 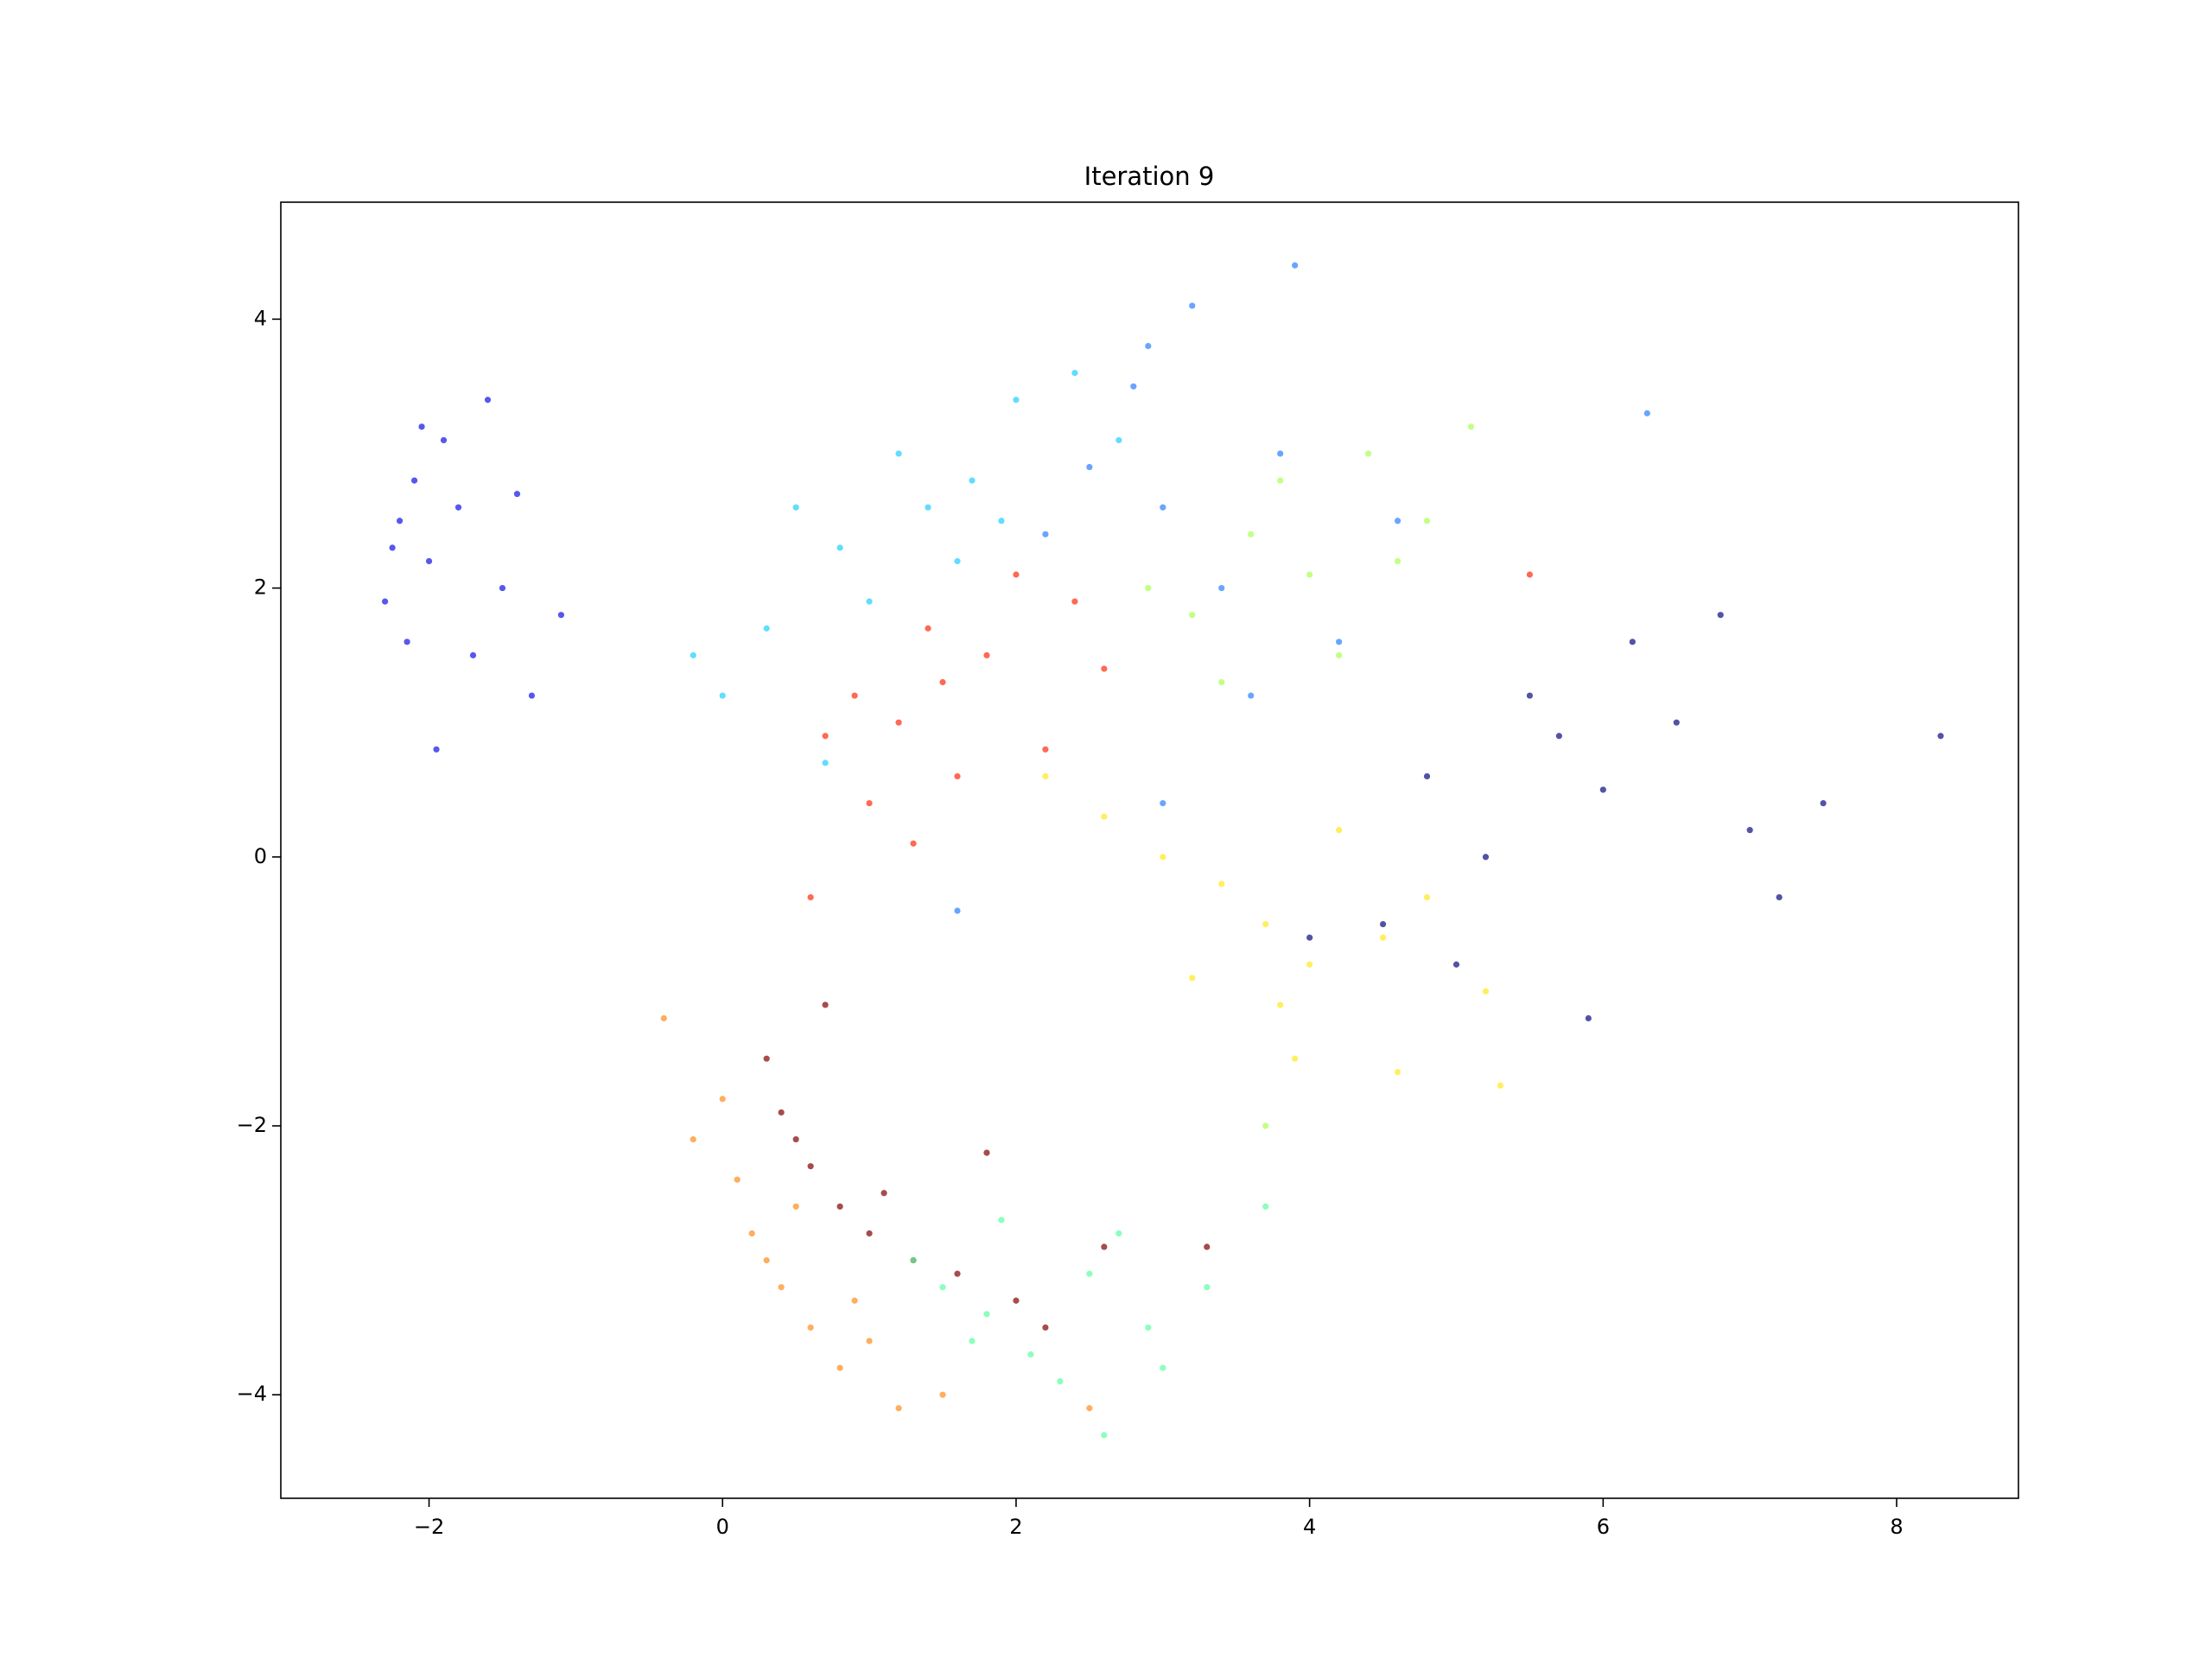 What do you see at coordinates (1603, 1527) in the screenshot?
I see `x-tick-label: 6` at bounding box center [1603, 1527].